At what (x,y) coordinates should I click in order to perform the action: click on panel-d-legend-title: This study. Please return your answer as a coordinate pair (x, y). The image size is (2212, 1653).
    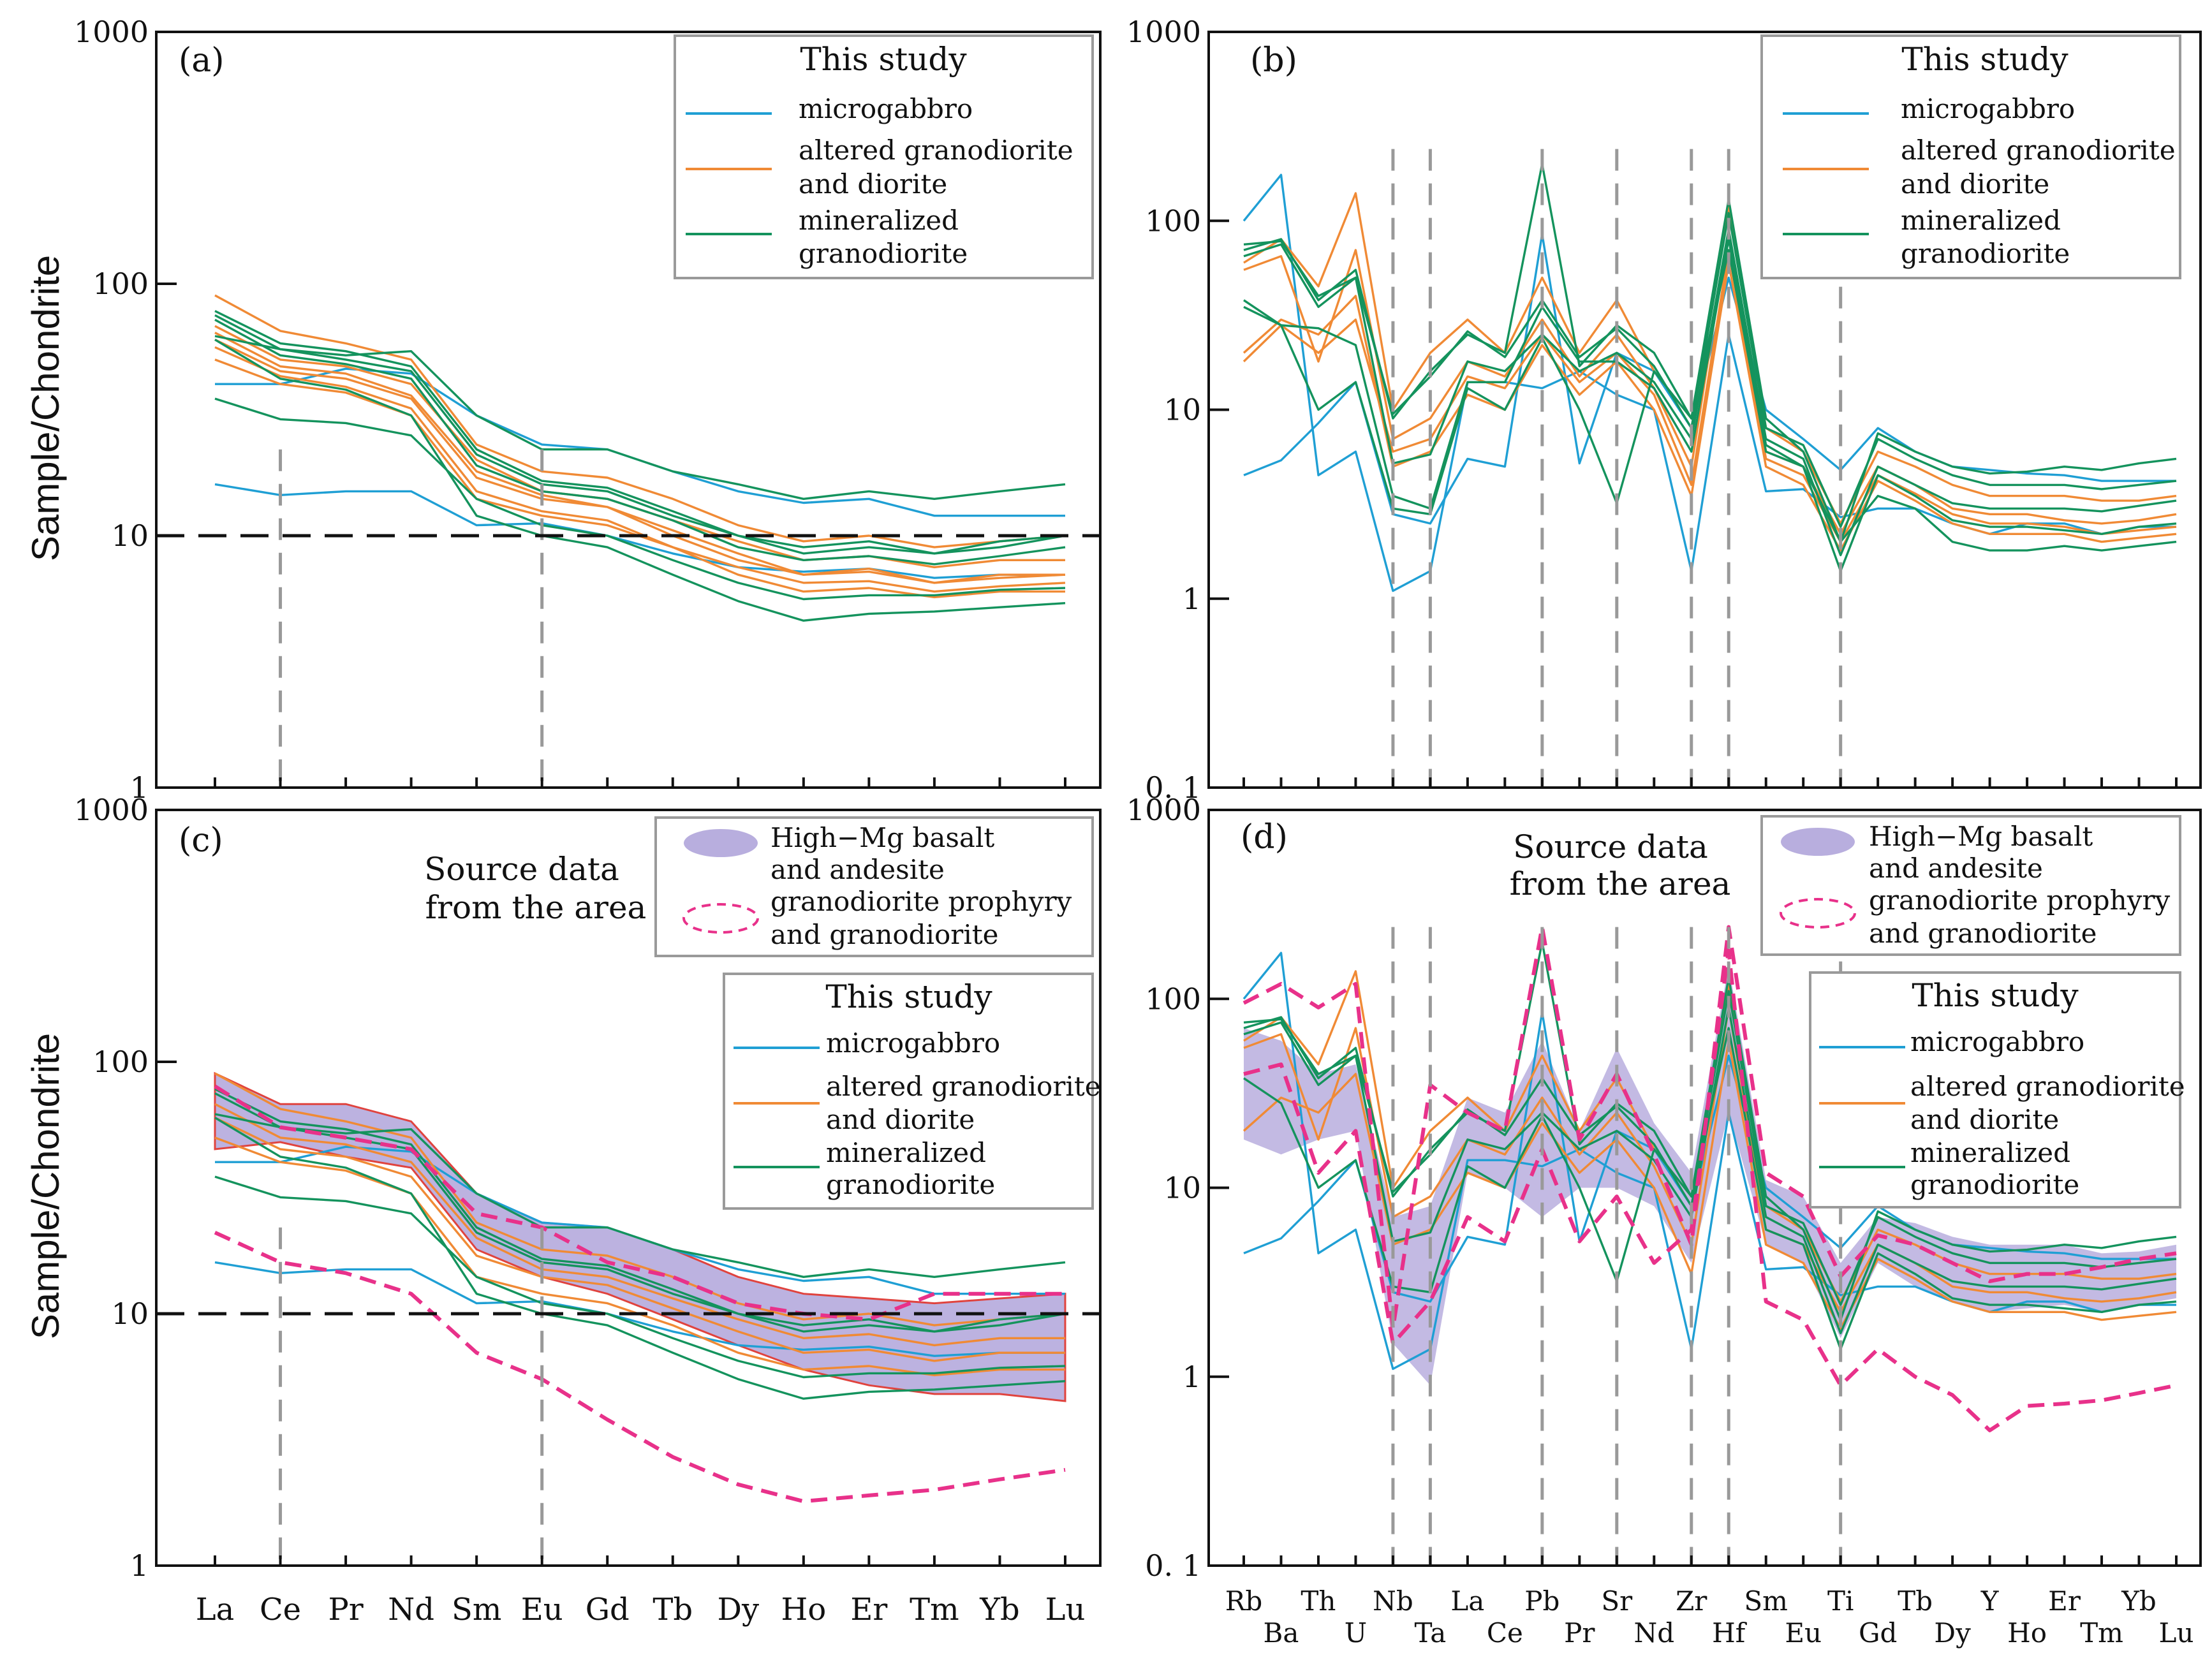
    Looking at the image, I should click on (1996, 996).